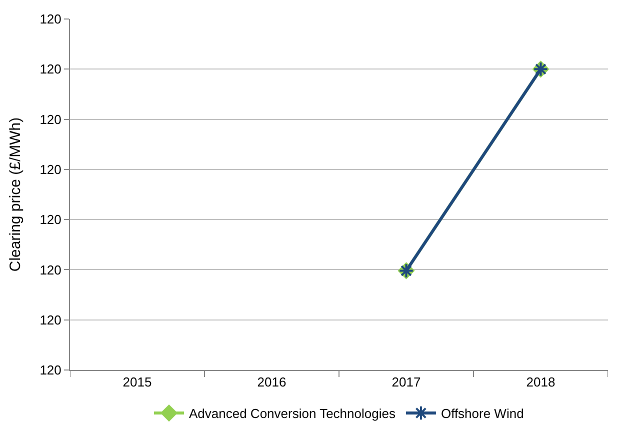 The width and height of the screenshot is (633, 440). Describe the element at coordinates (137, 382) in the screenshot. I see `x-tick-label: 2015` at that location.